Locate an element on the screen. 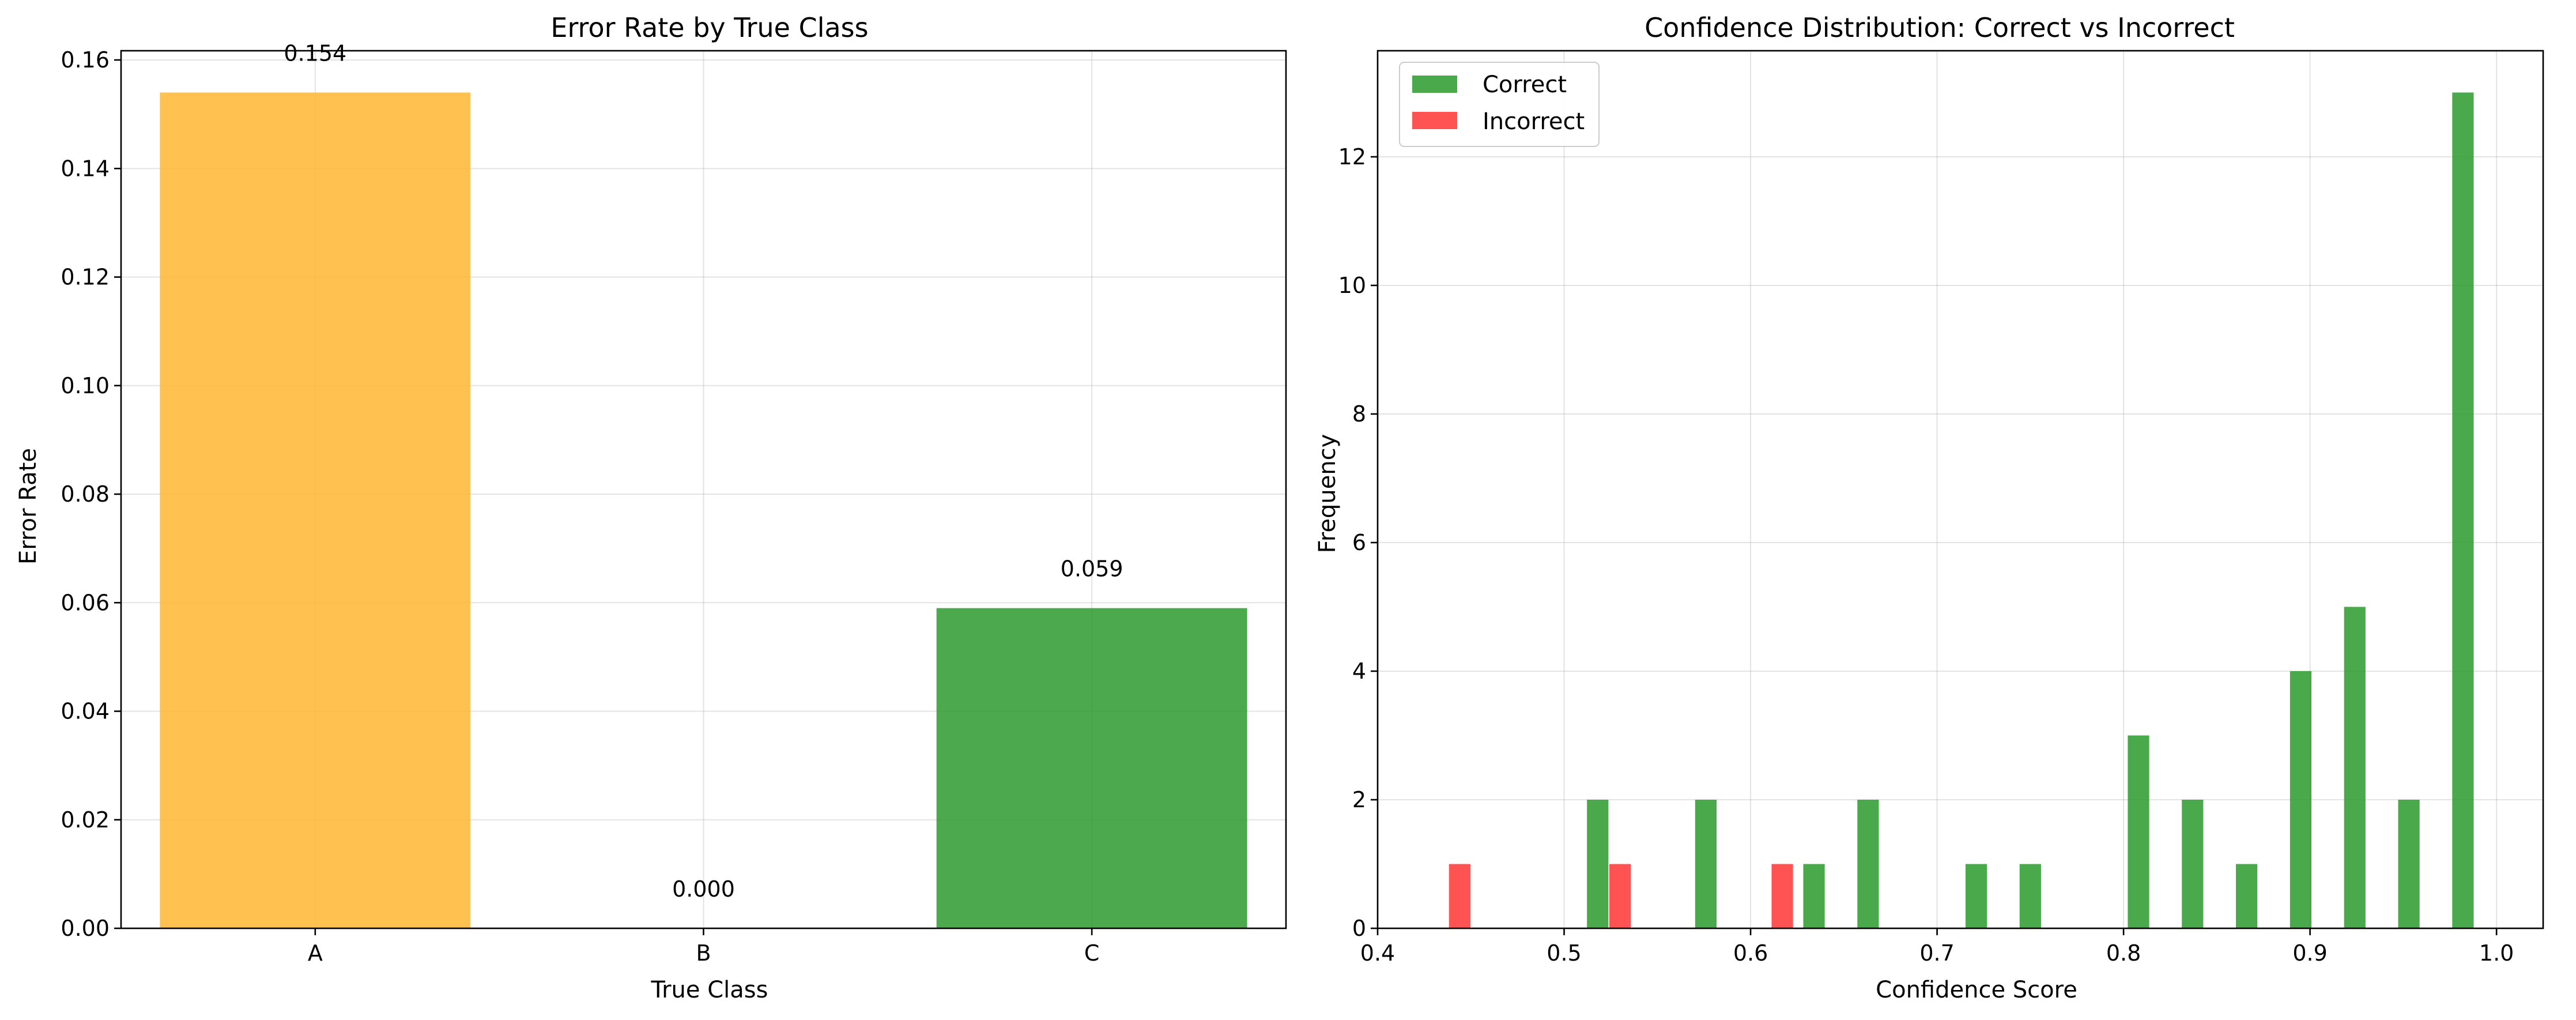  chart1-ytick-label: 0.16 is located at coordinates (85, 60).